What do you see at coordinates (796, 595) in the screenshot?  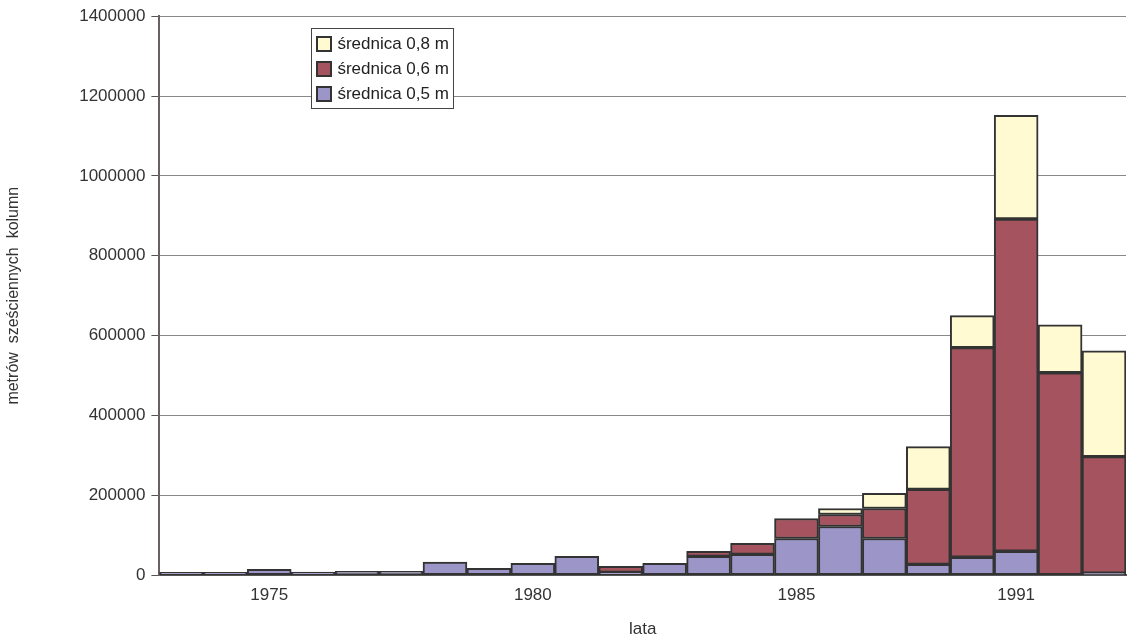 I see `x-tick-label: 1985` at bounding box center [796, 595].